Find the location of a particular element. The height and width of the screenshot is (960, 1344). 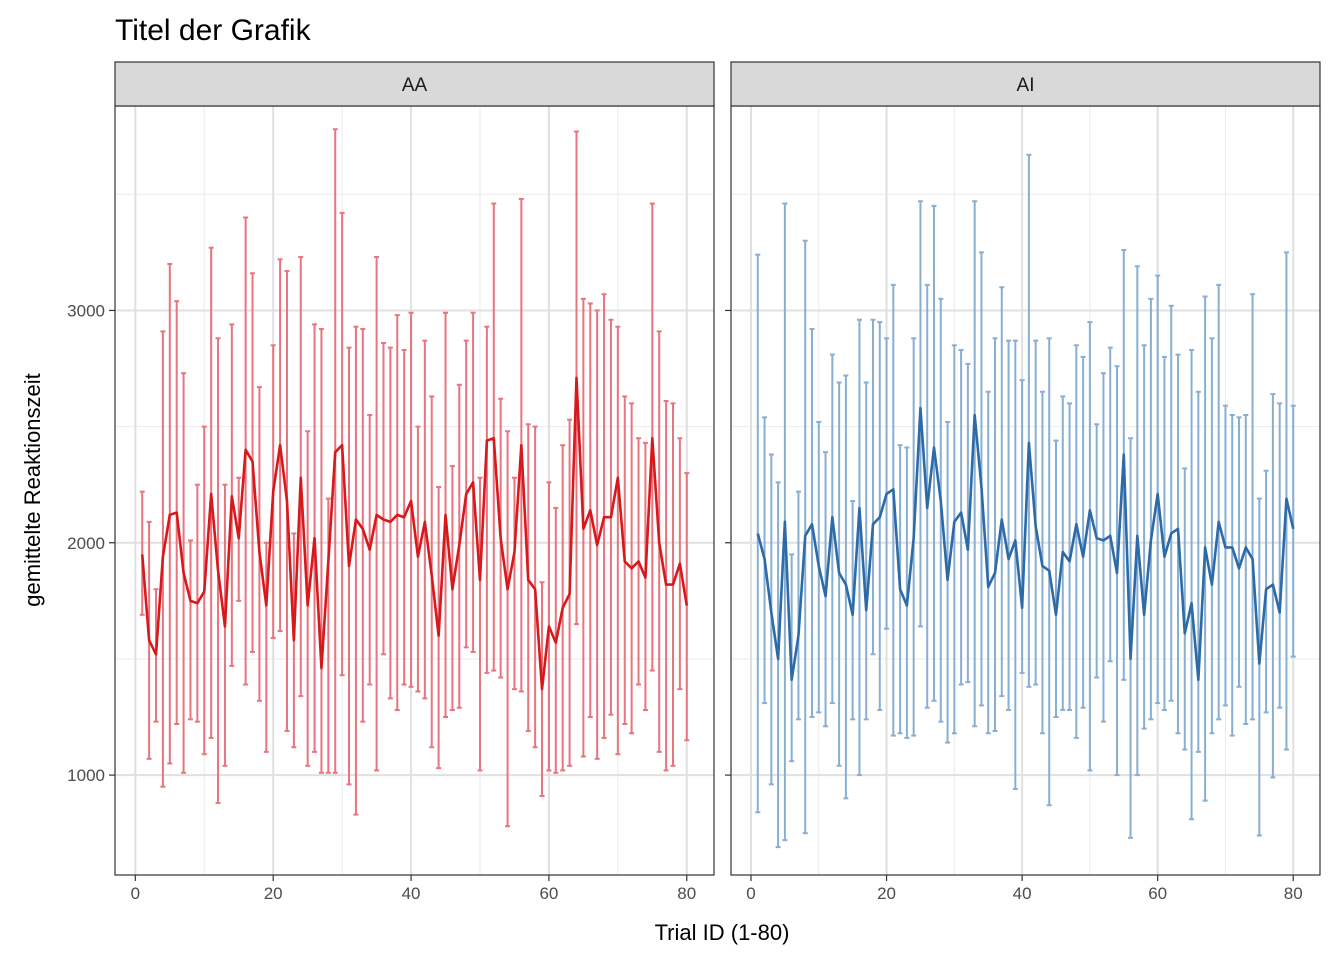

y-tick-label: 1000 is located at coordinates (86, 775).